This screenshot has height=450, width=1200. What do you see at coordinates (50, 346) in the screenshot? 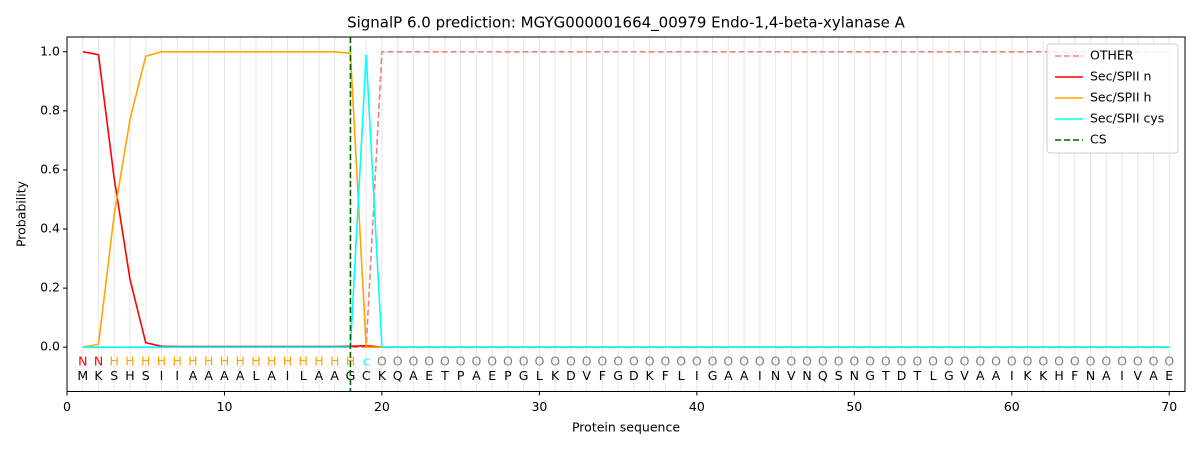
I see `y-tick-label: 0.0` at bounding box center [50, 346].